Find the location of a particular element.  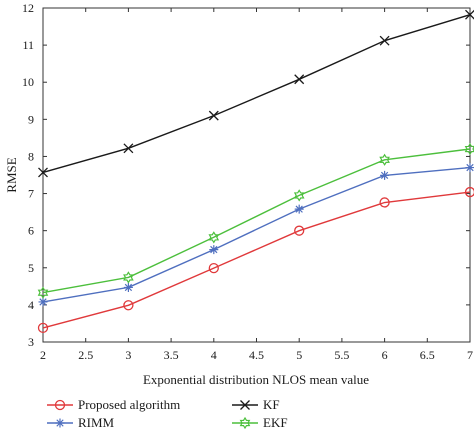

x-tick-label: 5 is located at coordinates (299, 355).